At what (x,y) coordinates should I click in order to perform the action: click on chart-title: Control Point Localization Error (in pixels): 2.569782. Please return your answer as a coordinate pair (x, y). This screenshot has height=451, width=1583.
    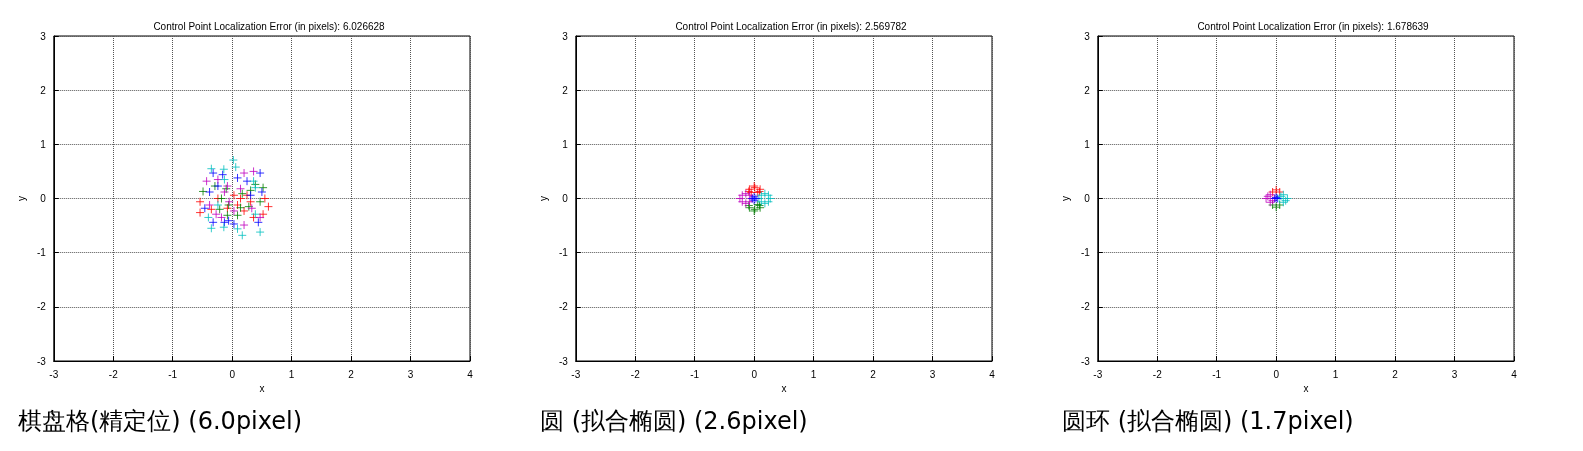
    Looking at the image, I should click on (791, 26).